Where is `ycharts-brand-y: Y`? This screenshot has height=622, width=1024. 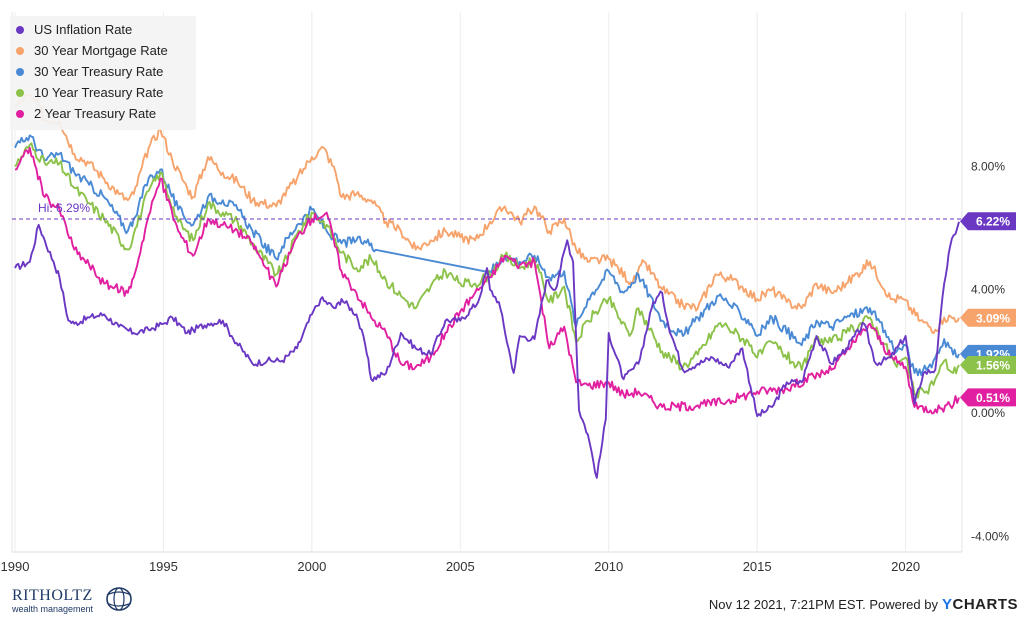 ycharts-brand-y: Y is located at coordinates (947, 604).